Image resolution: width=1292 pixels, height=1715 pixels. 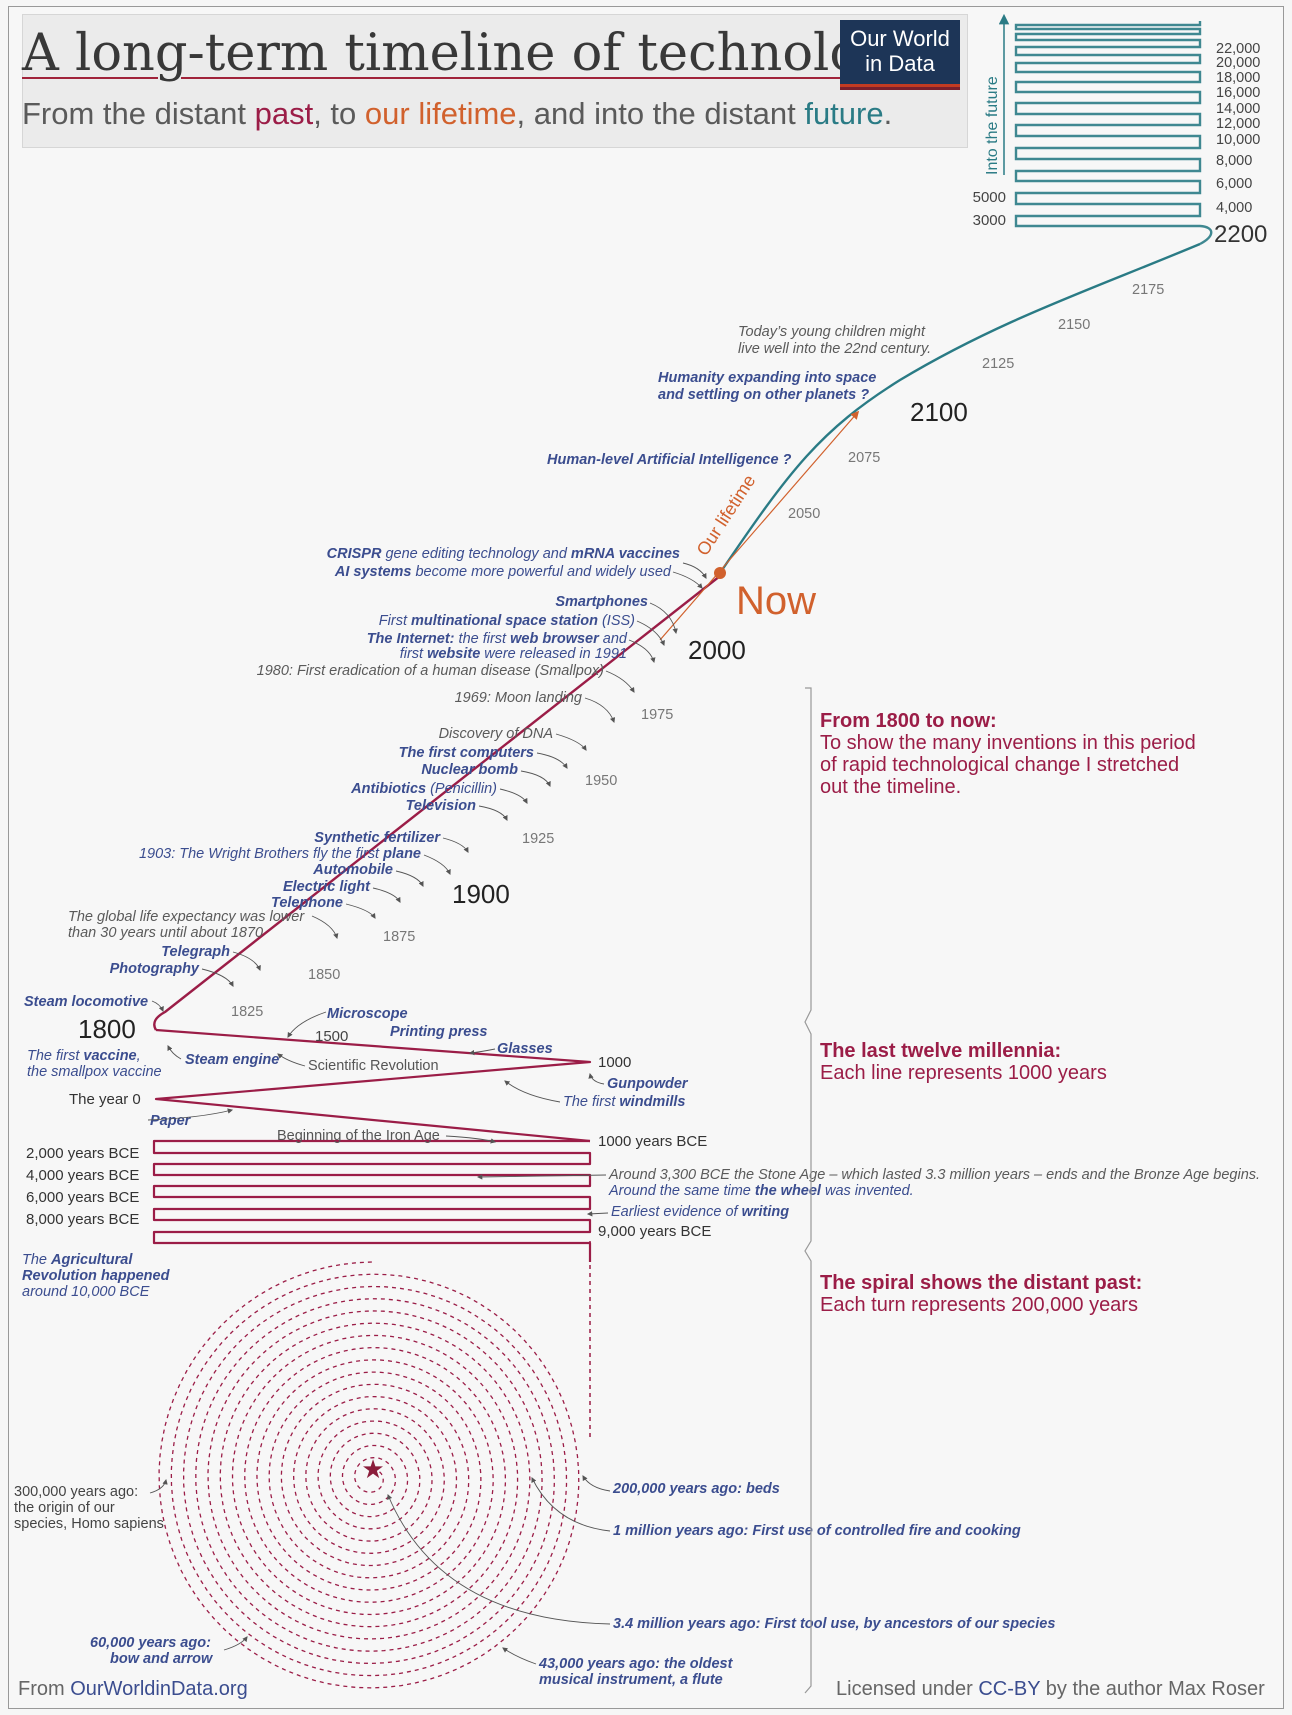 What do you see at coordinates (372, 1469) in the screenshot?
I see `spiral-center-star: ★` at bounding box center [372, 1469].